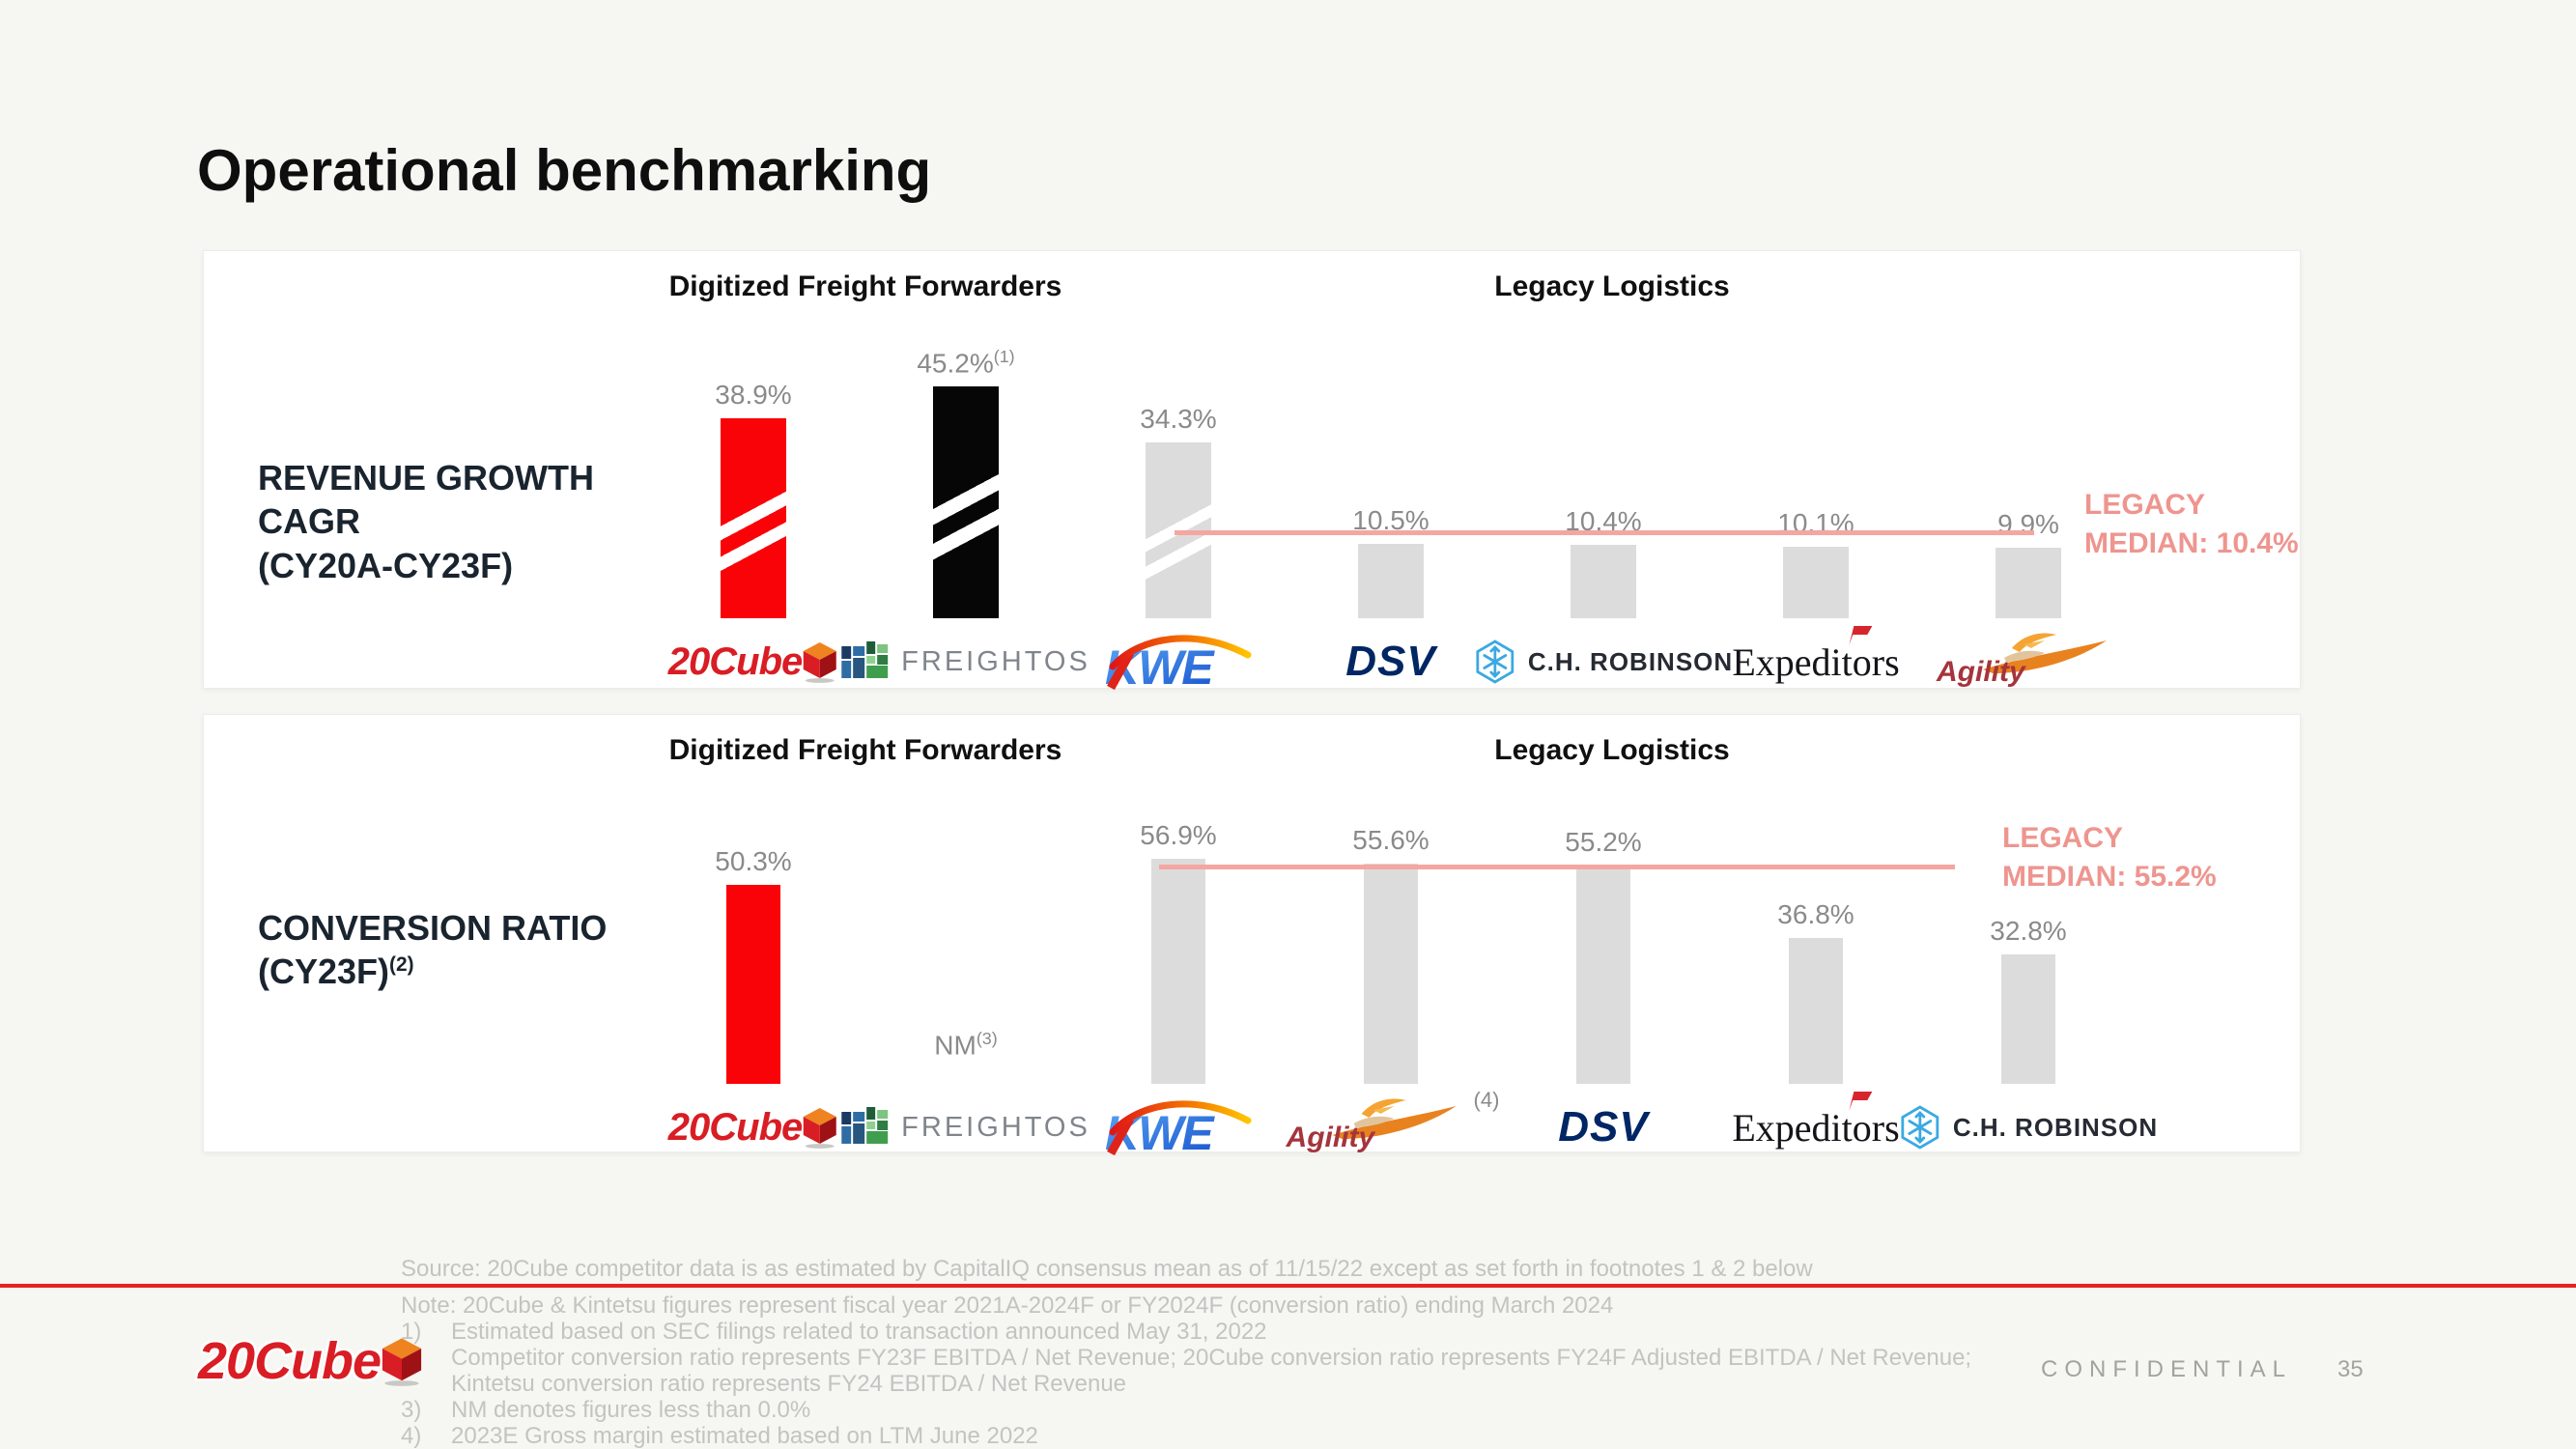  I want to click on footnote-3: 3) NM denotes figures less than 0.0%, so click(606, 1410).